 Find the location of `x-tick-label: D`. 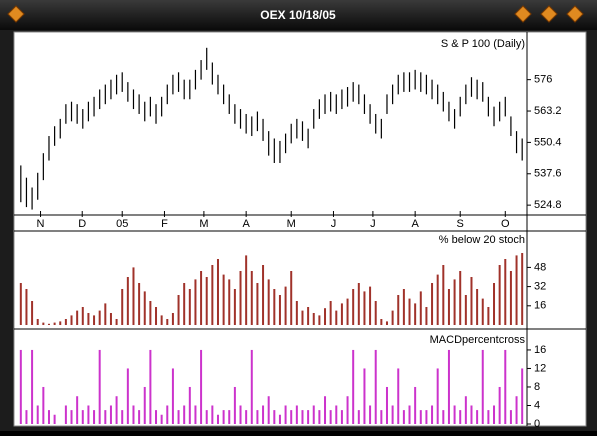

x-tick-label: D is located at coordinates (82, 224).